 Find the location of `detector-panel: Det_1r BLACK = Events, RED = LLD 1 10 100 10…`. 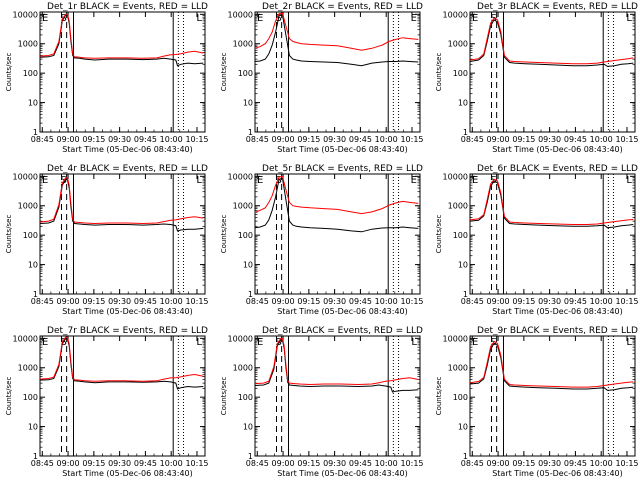

detector-panel: Det_1r BLACK = Events, RED = LLD 1 10 100 10… is located at coordinates (107, 78).